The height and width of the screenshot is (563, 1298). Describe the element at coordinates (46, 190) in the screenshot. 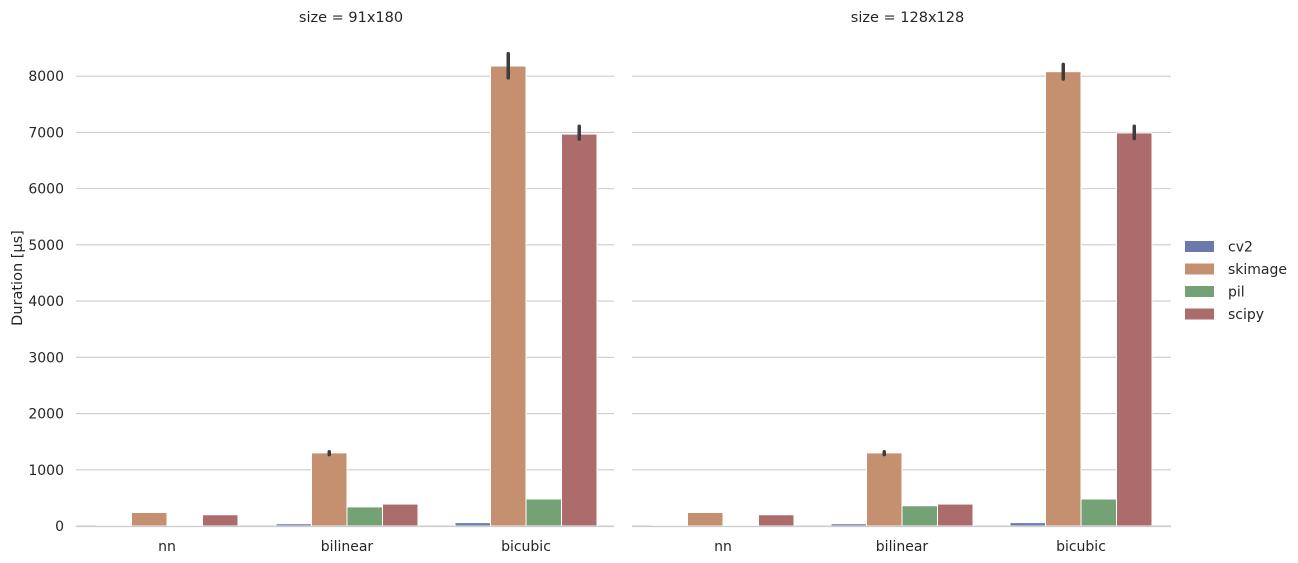

I see `y-tick-label-6: 6000` at that location.